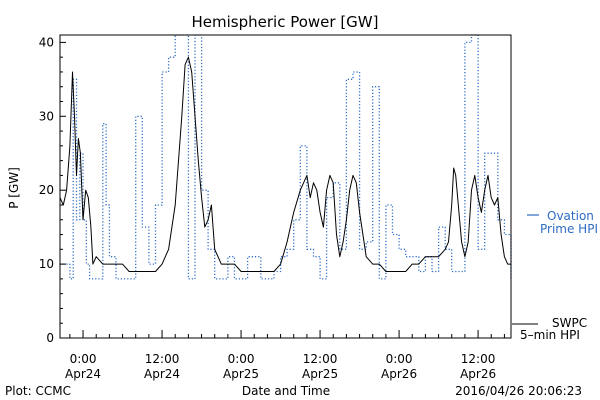 The height and width of the screenshot is (400, 600). What do you see at coordinates (50, 338) in the screenshot?
I see `y-tick-label: 0` at bounding box center [50, 338].